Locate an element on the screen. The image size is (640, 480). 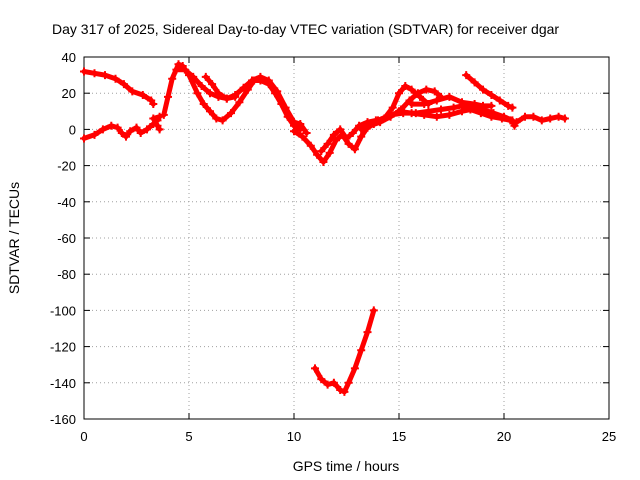
y-tick-label: 0 is located at coordinates (72, 129).